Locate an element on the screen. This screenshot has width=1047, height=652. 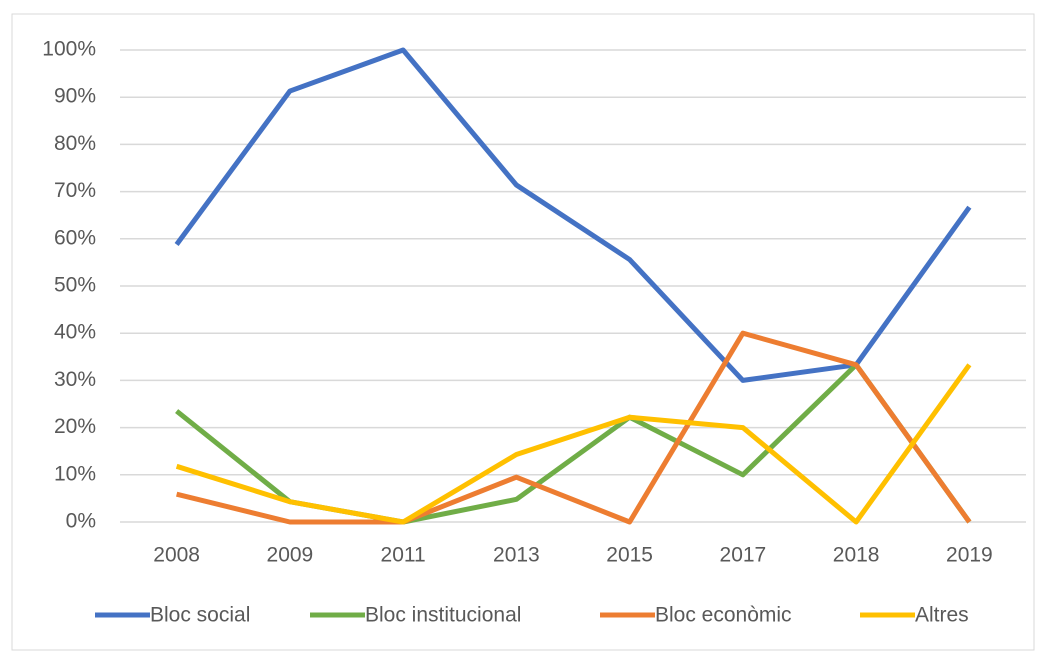
x-tick-label: 2008 is located at coordinates (176, 555).